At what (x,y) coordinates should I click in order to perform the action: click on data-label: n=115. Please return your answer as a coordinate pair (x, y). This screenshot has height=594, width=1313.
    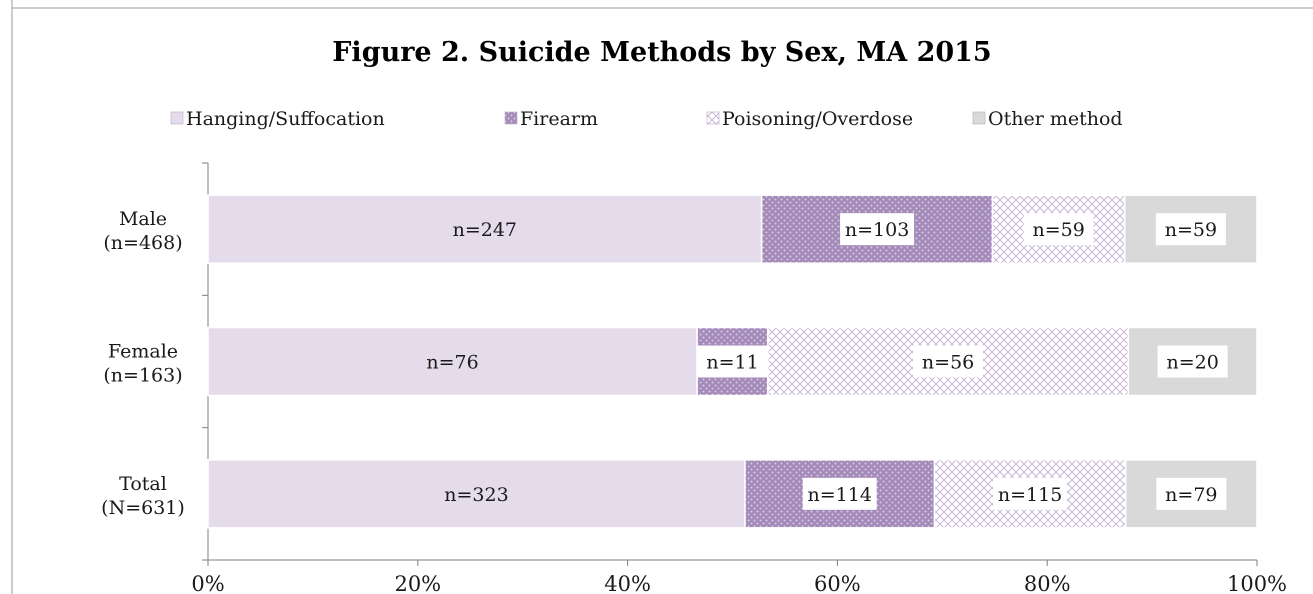
    Looking at the image, I should click on (1030, 495).